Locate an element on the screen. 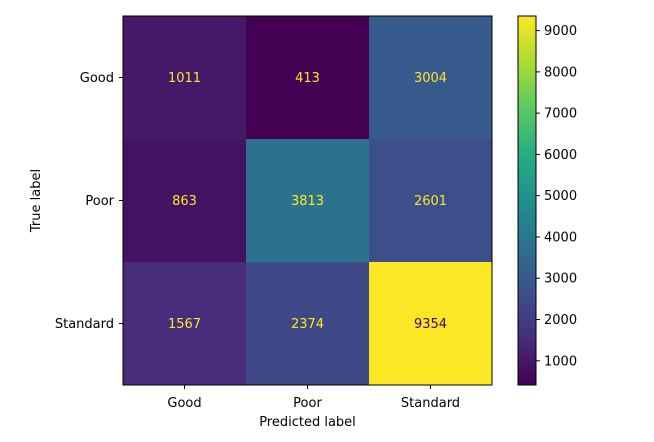 The image size is (654, 442). colorbar-tick-label: 3000 is located at coordinates (560, 279).